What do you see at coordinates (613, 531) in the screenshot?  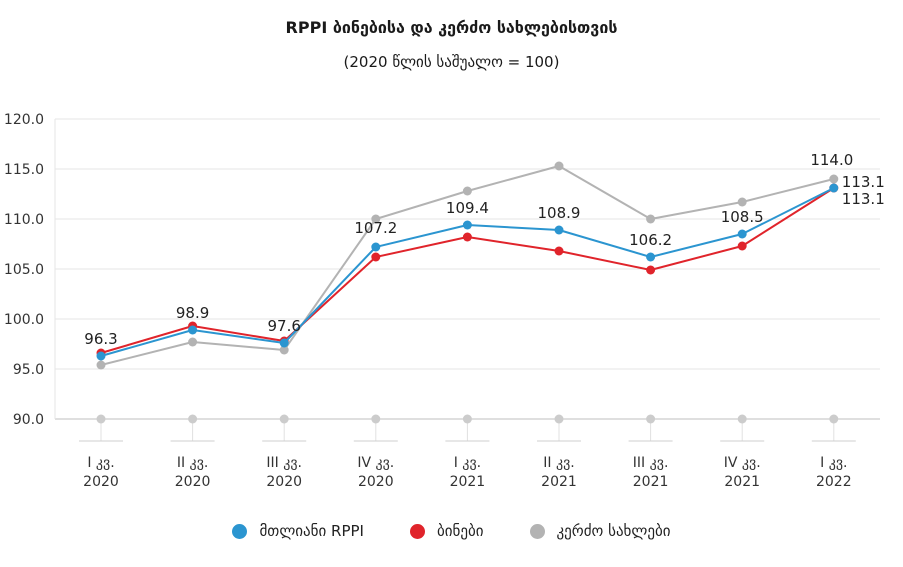 I see `legend-label: კერძო სახლები` at bounding box center [613, 531].